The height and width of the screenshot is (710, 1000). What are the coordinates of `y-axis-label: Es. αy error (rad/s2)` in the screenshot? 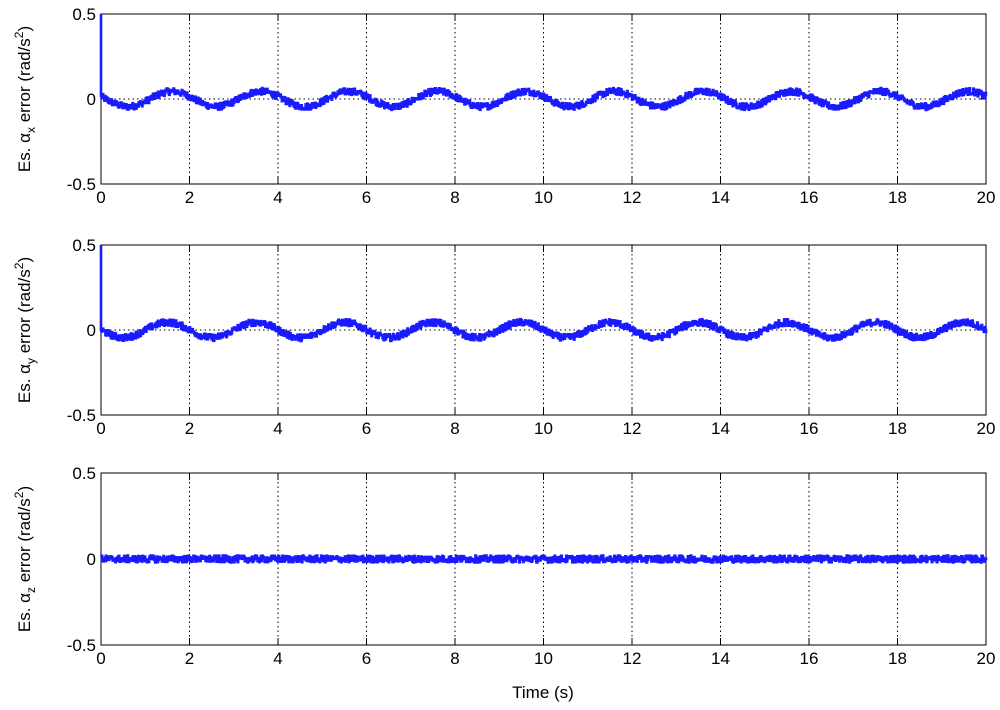 It's located at (25, 330).